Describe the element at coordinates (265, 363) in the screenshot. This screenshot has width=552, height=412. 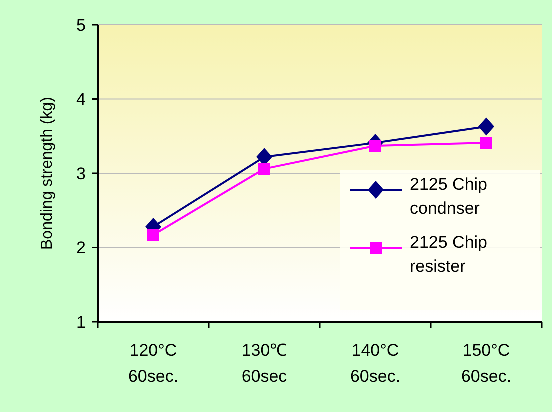
I see `x-tick-label: 130℃ 60sec` at that location.